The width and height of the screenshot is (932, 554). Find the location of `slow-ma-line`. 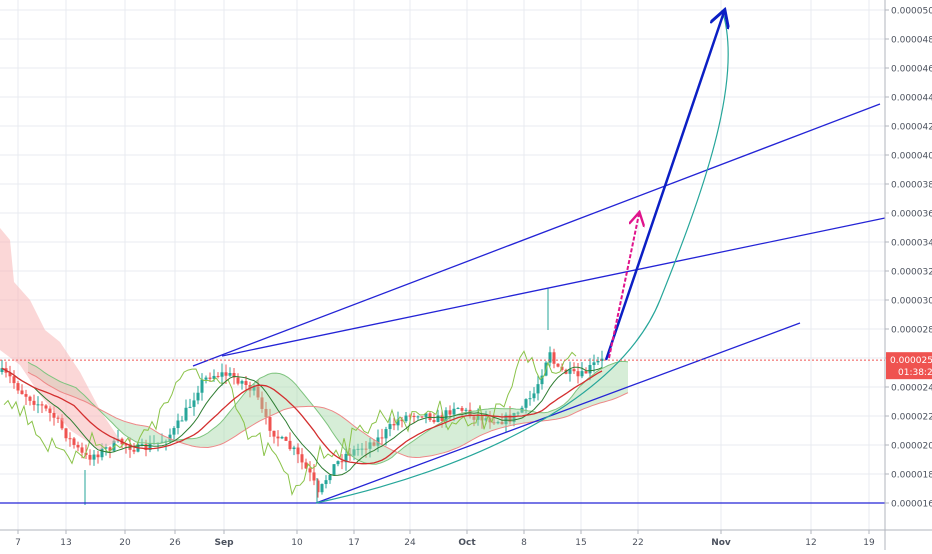

slow-ma-line is located at coordinates (302, 416).